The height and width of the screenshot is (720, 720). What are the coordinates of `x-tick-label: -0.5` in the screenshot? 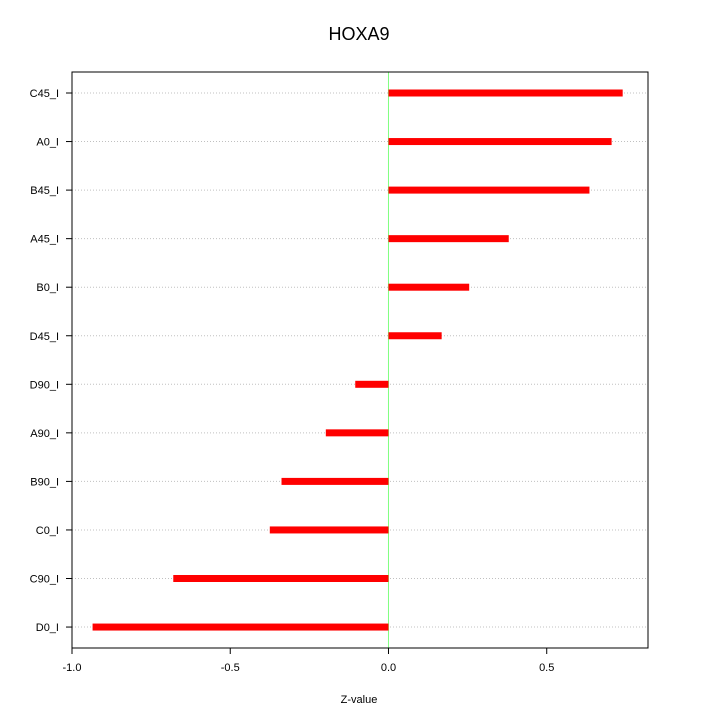 It's located at (230, 668).